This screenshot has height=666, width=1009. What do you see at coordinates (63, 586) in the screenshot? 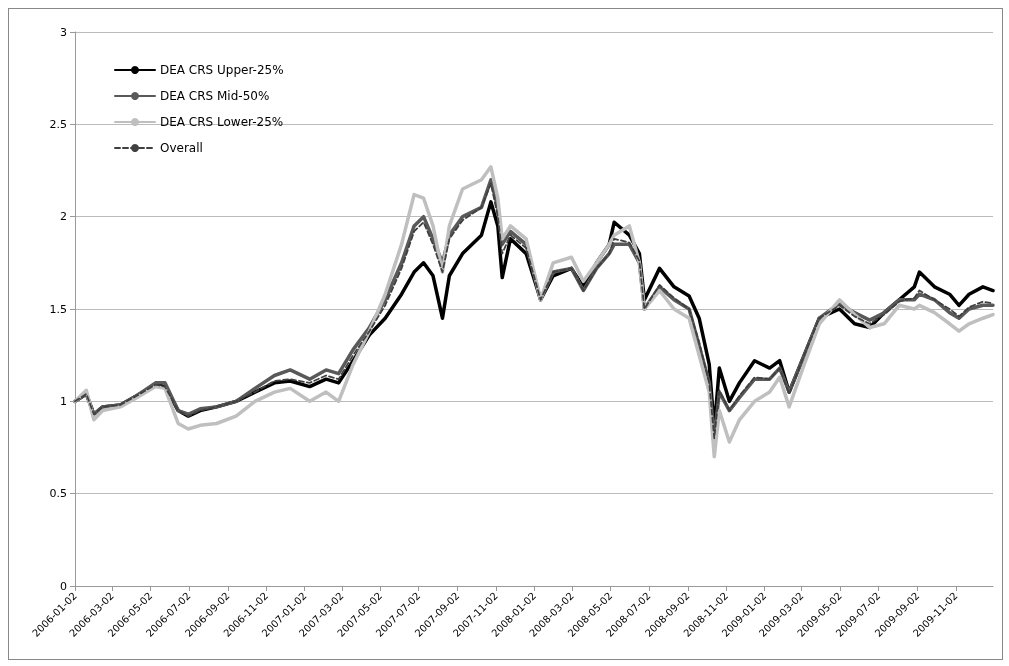
I see `y-tick-label: 0` at bounding box center [63, 586].